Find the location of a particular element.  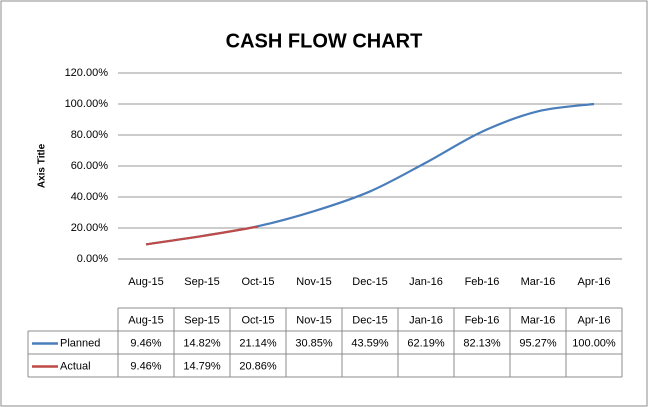

table-value: 62.19% is located at coordinates (426, 343).